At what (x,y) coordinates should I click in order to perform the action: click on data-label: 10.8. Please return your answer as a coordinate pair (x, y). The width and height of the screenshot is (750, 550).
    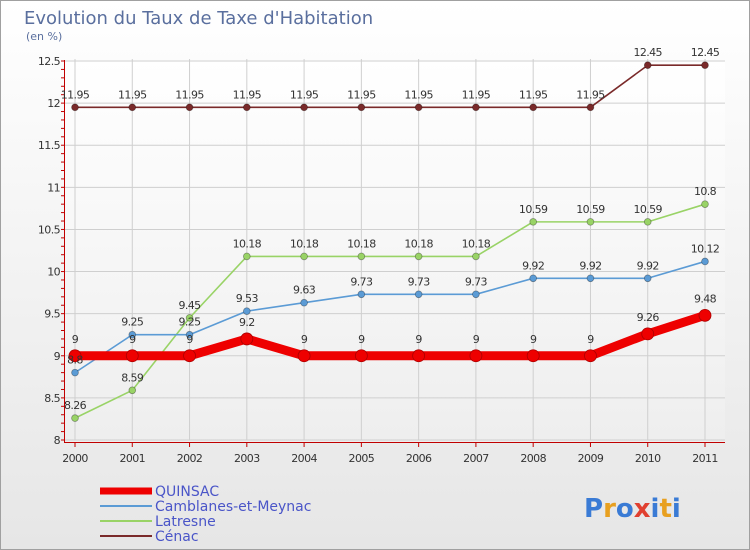
    Looking at the image, I should click on (705, 191).